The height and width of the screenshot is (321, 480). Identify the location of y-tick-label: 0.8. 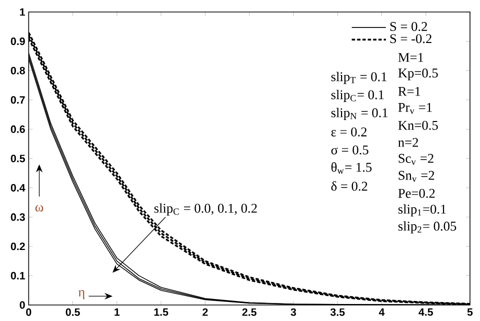
(17, 70).